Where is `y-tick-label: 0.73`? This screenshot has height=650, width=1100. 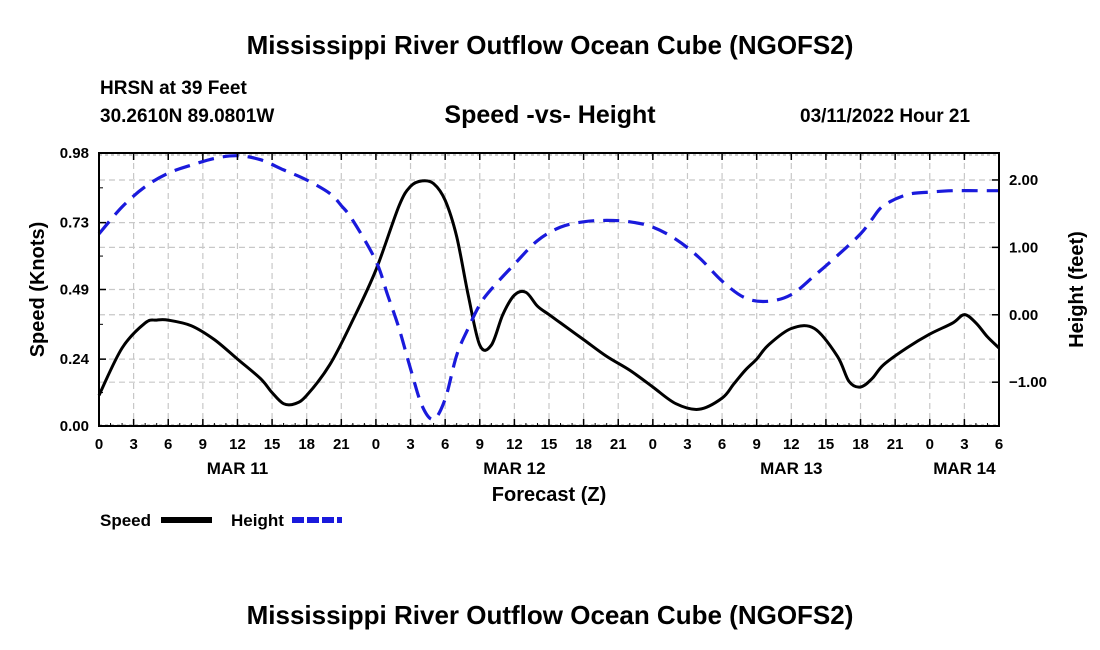 y-tick-label: 0.73 is located at coordinates (74, 223).